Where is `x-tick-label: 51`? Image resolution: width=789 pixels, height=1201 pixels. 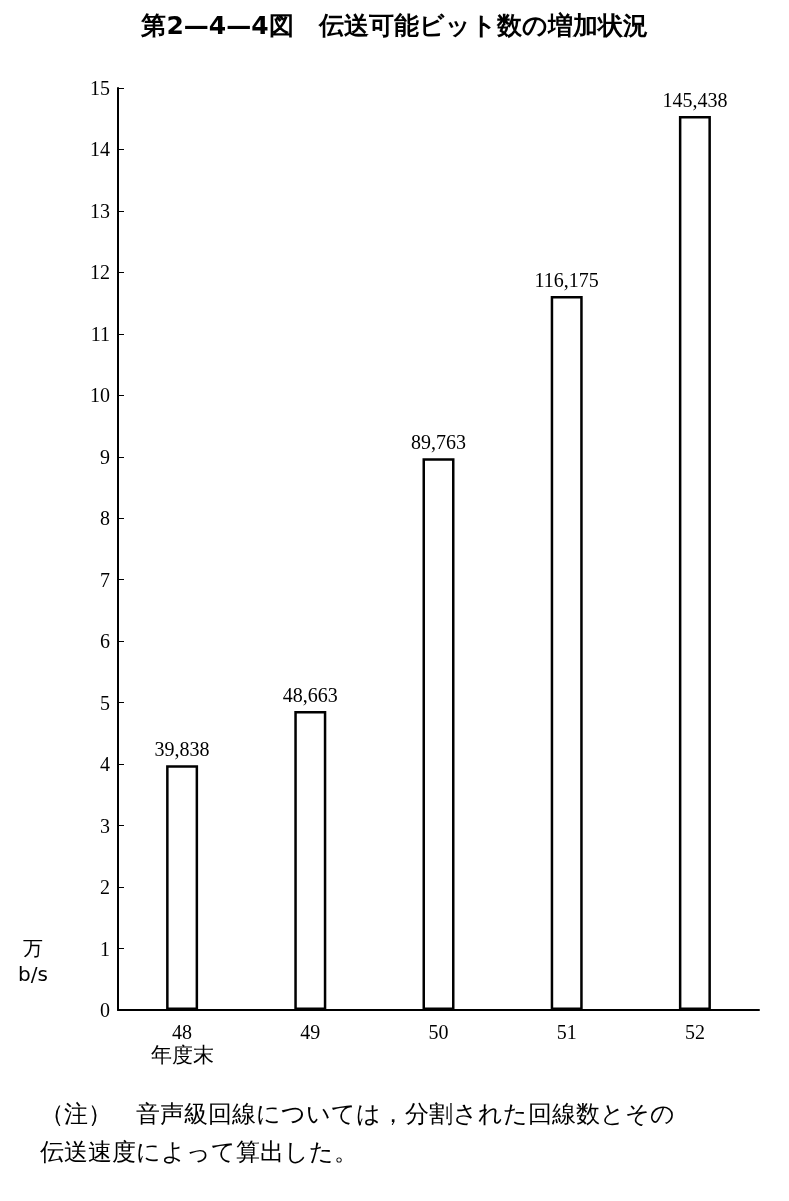
x-tick-label: 51 is located at coordinates (566, 1032).